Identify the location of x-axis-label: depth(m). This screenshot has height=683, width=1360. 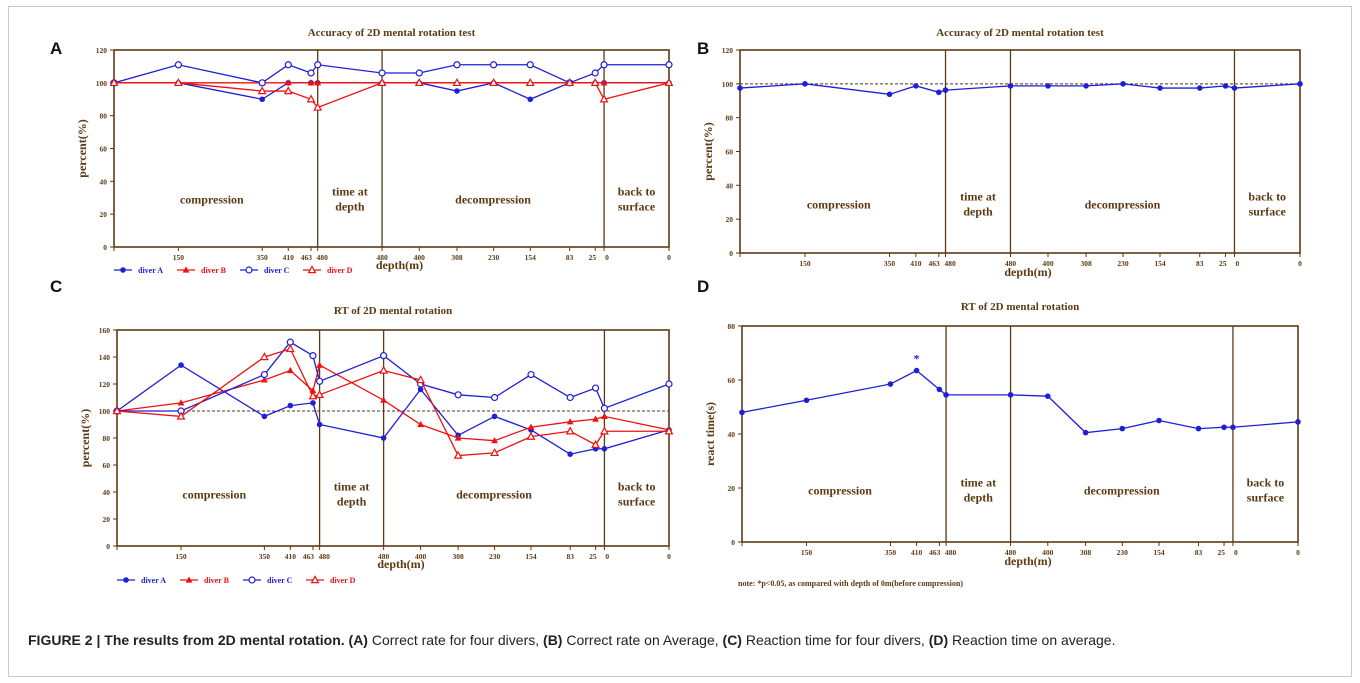
(1027, 561).